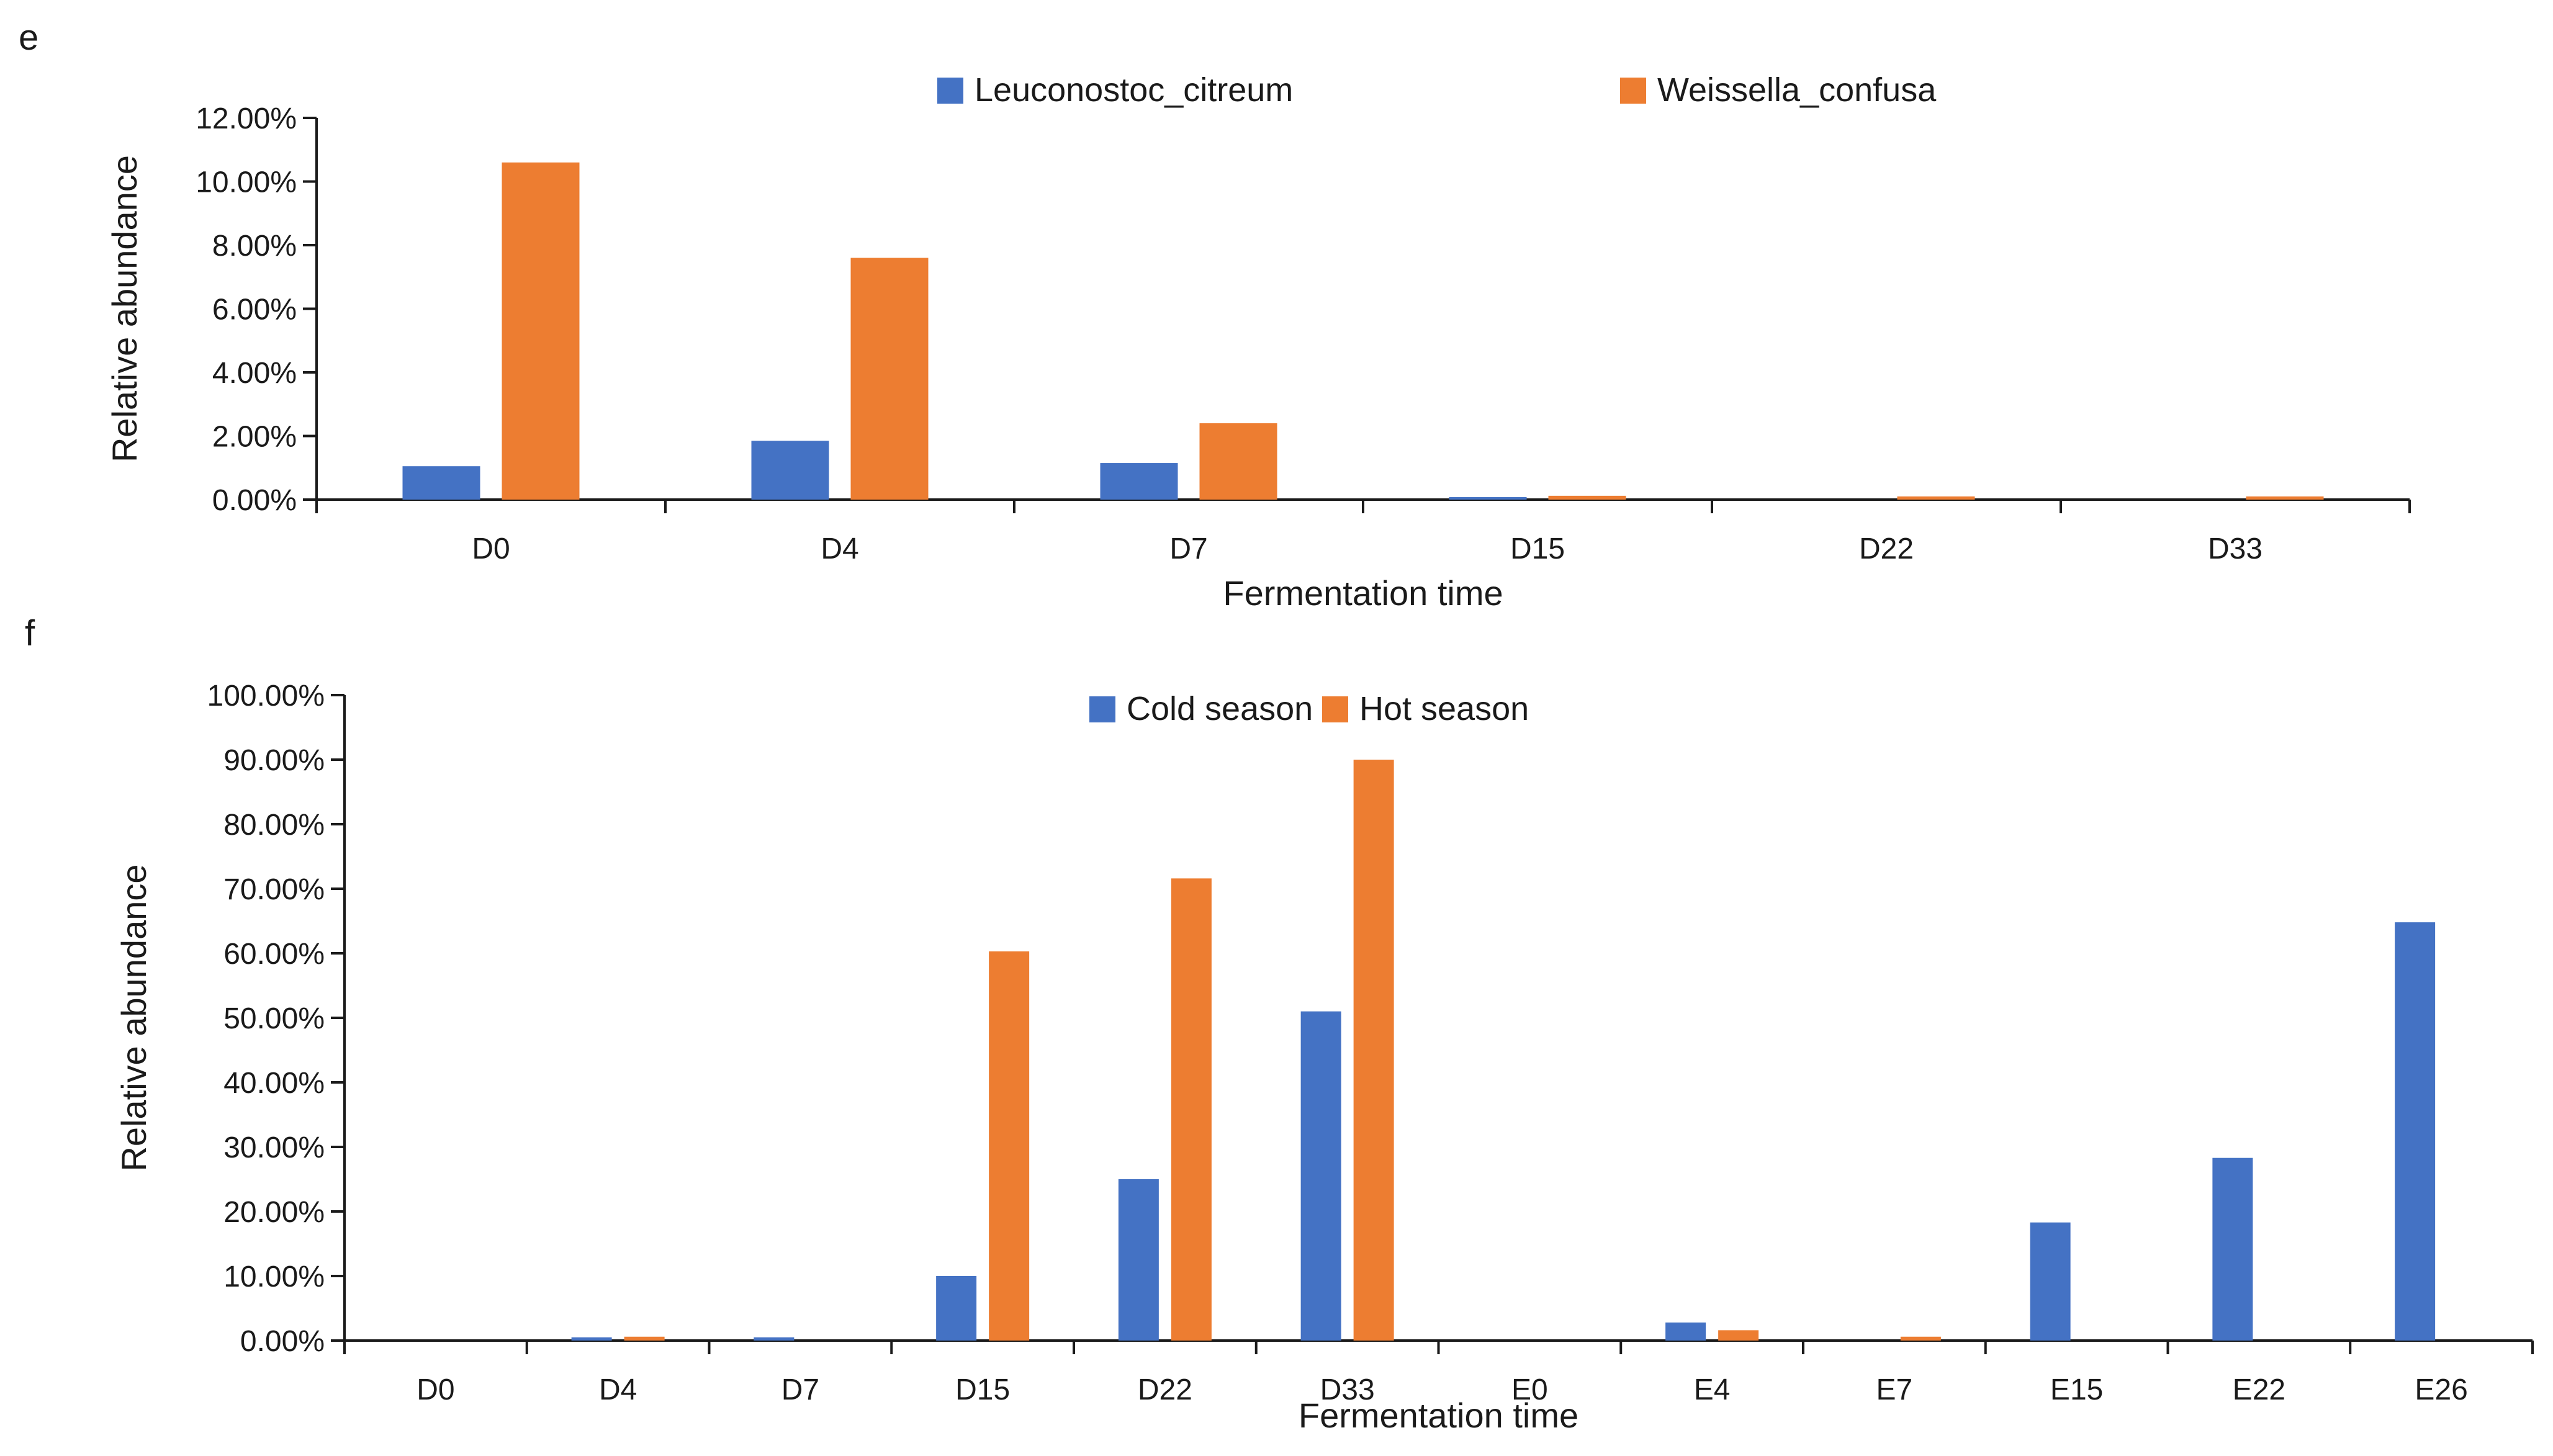 The image size is (2553, 1456). What do you see at coordinates (254, 373) in the screenshot?
I see `y-tick-label-e-2: 4.00%` at bounding box center [254, 373].